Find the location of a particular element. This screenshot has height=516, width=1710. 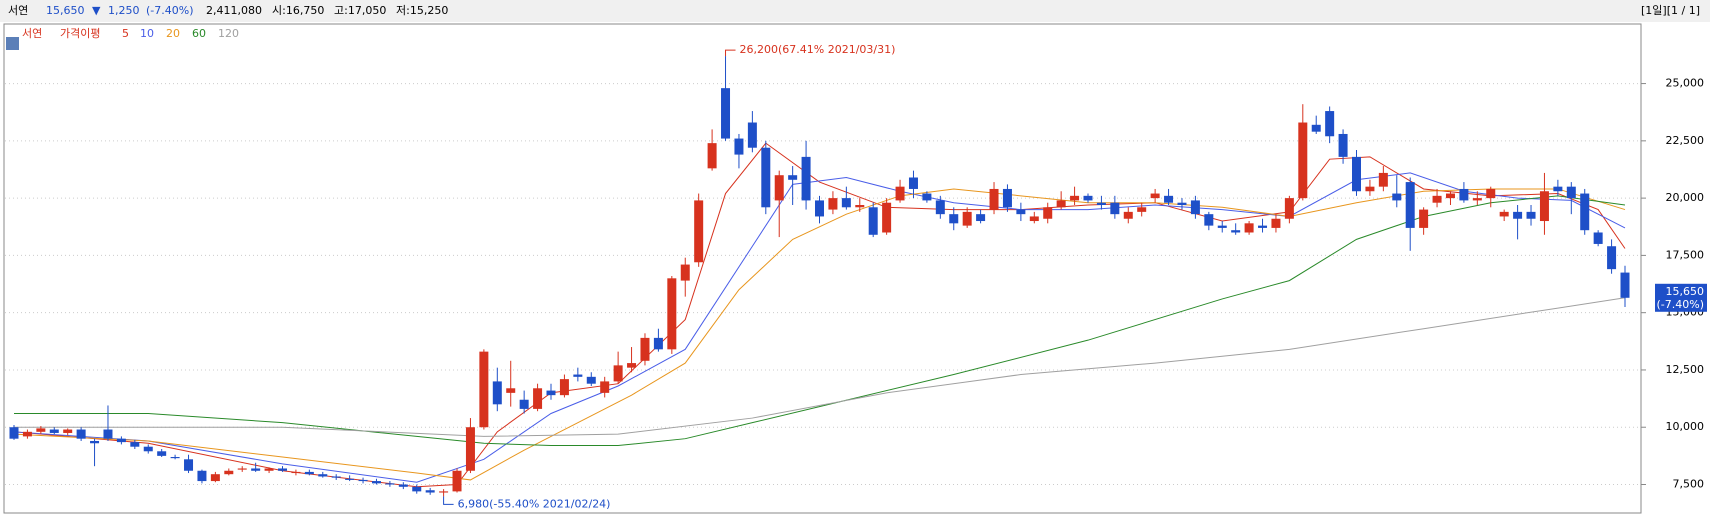

period: [1일][1 / 1] is located at coordinates (1670, 10).